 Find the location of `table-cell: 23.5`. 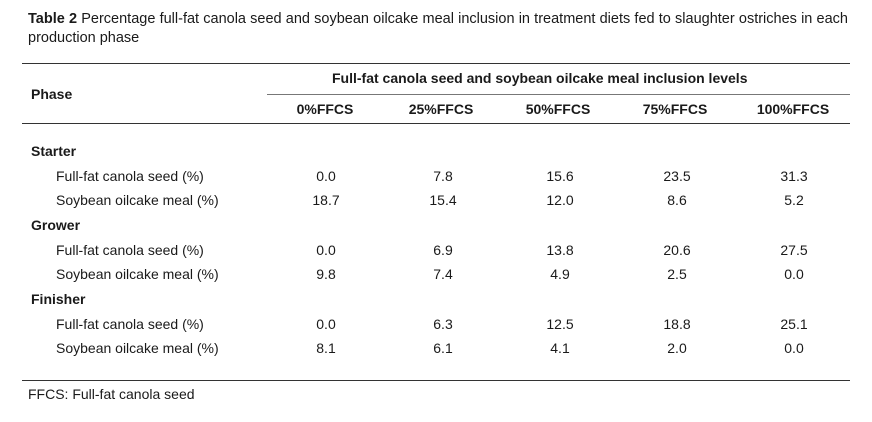

table-cell: 23.5 is located at coordinates (677, 176).